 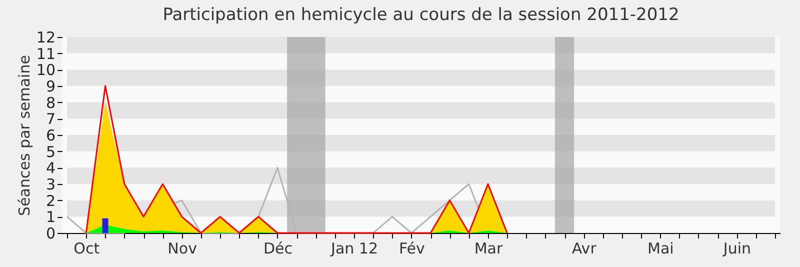 What do you see at coordinates (46, 53) in the screenshot?
I see `y-tick-label: 11` at bounding box center [46, 53].